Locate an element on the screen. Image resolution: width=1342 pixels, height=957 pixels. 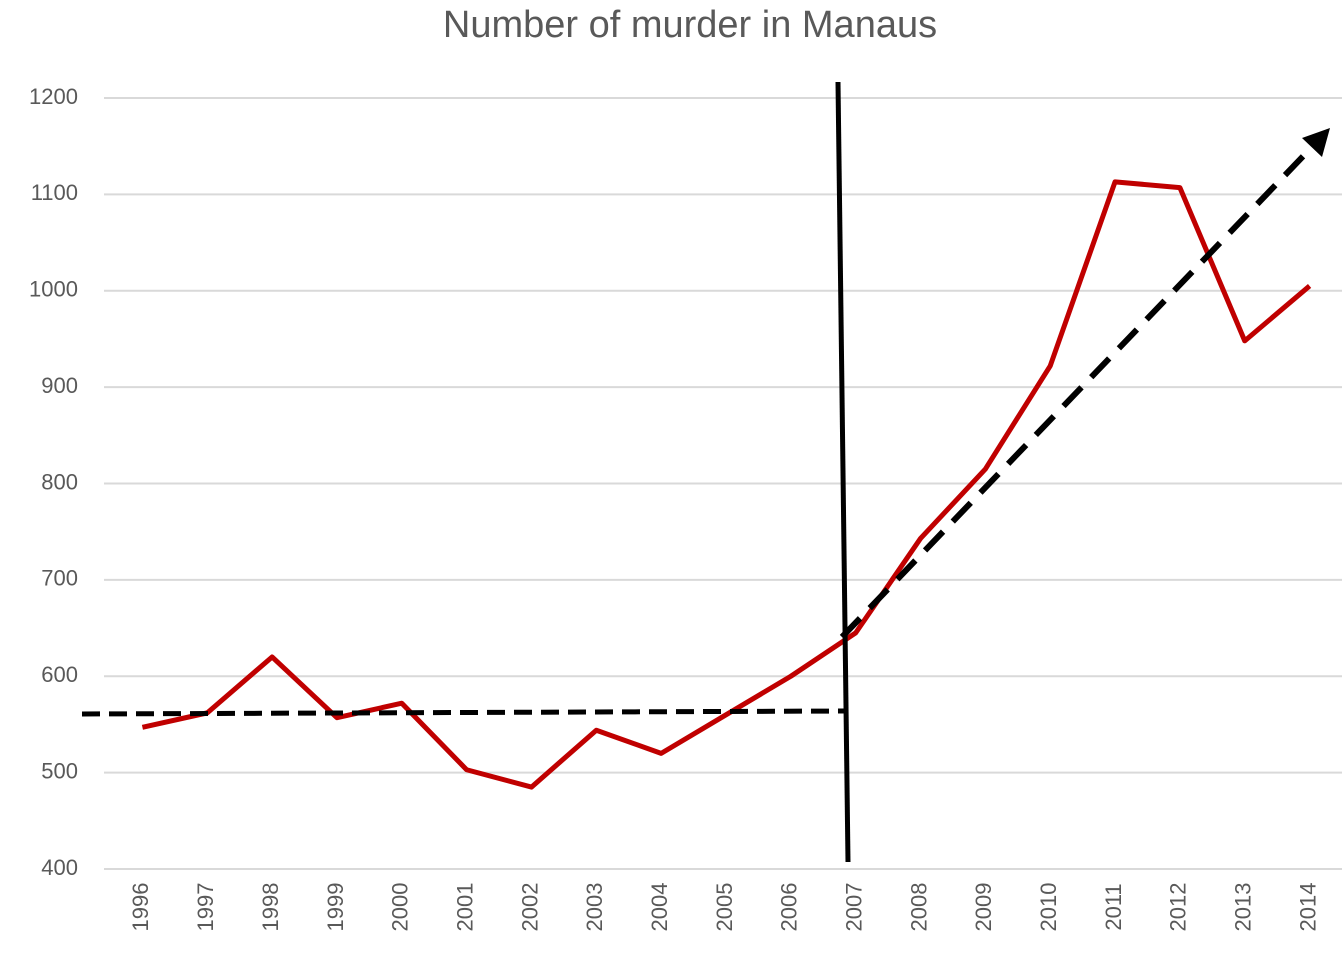
chart-title: Number of murder in Manaus is located at coordinates (690, 25).